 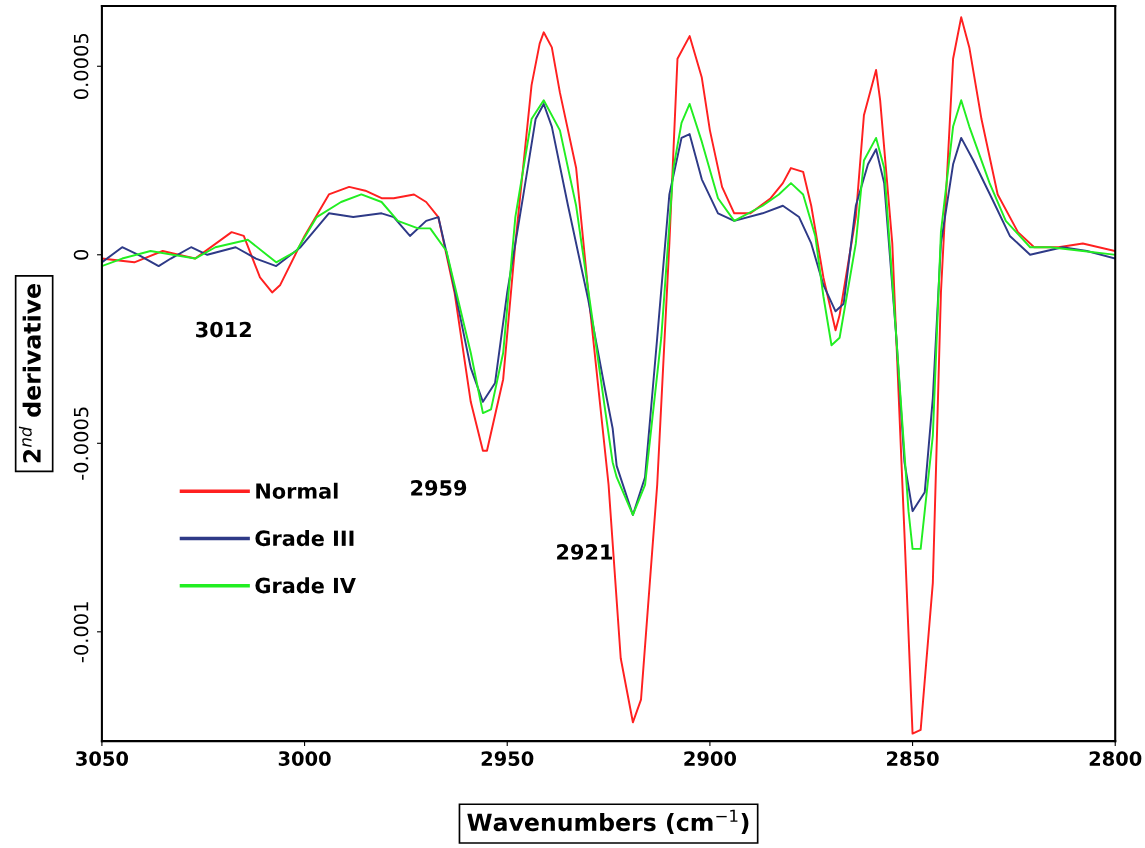 What do you see at coordinates (305, 585) in the screenshot?
I see `legend-label: Grade IV` at bounding box center [305, 585].